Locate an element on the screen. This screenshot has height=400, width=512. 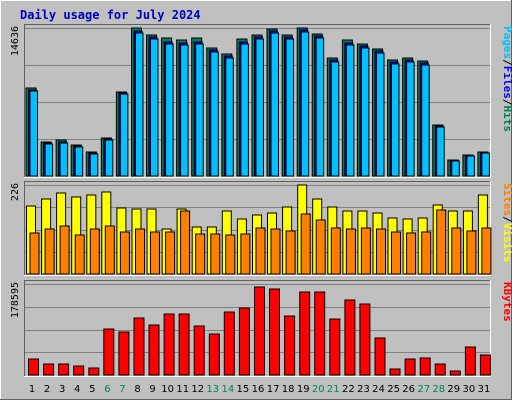
x-tick-label-day-6: 6 is located at coordinates (107, 389).